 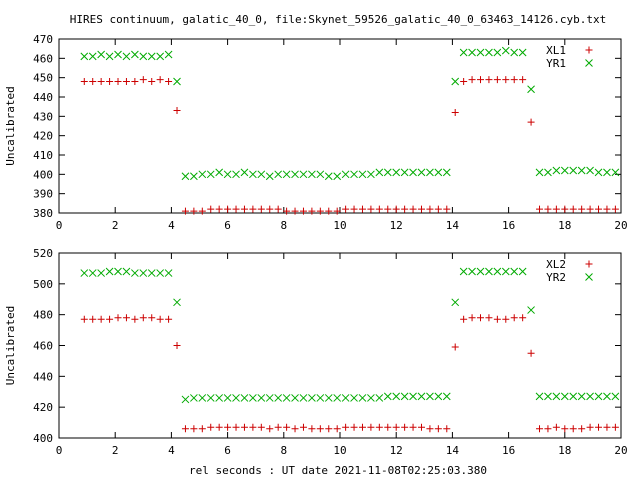 I want to click on y-tick-label: 420, so click(x=43, y=407).